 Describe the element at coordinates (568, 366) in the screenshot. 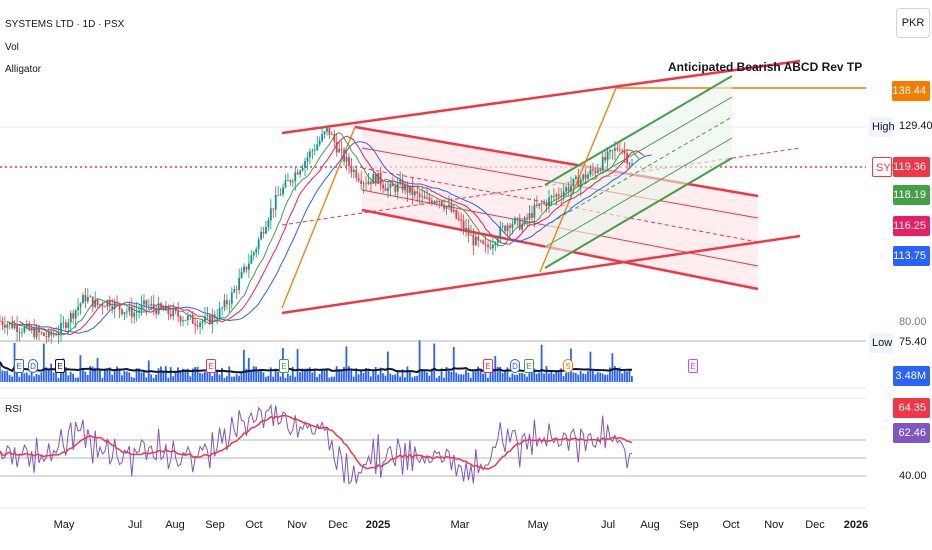

I see `event-marker: S` at that location.